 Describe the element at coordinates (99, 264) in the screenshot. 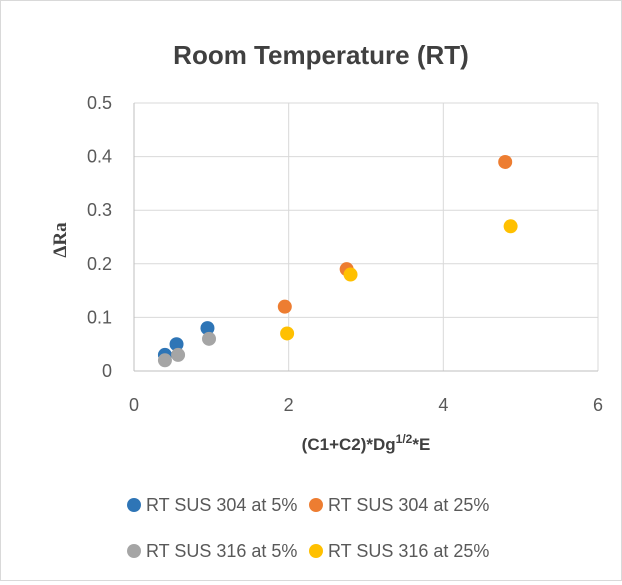

I see `y-tick-label: 0.2` at that location.